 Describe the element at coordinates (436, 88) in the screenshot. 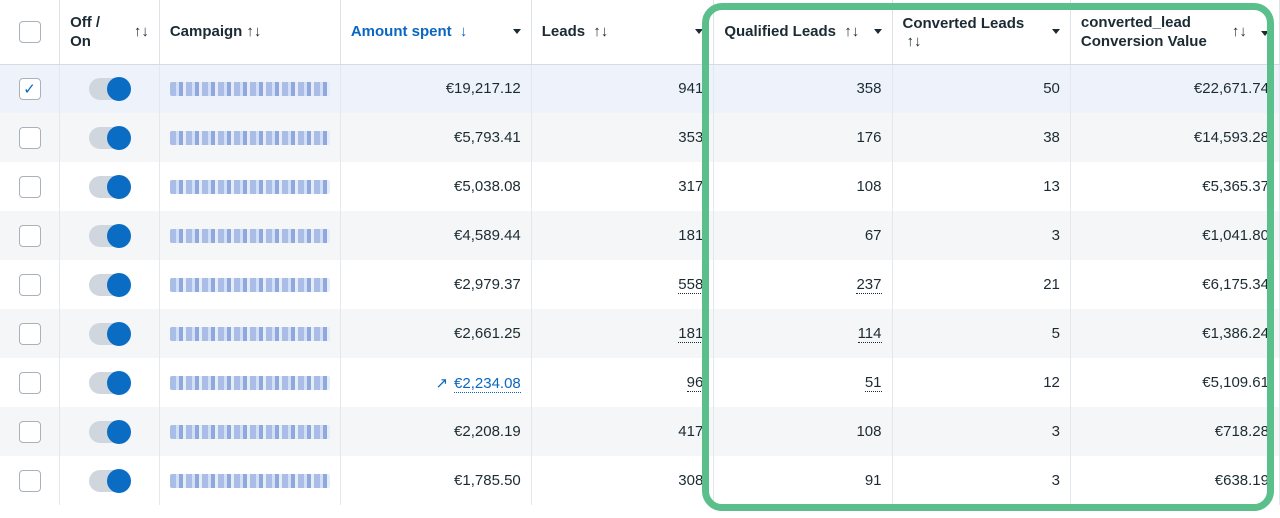

I see `amount-cell: €19,217.12` at that location.